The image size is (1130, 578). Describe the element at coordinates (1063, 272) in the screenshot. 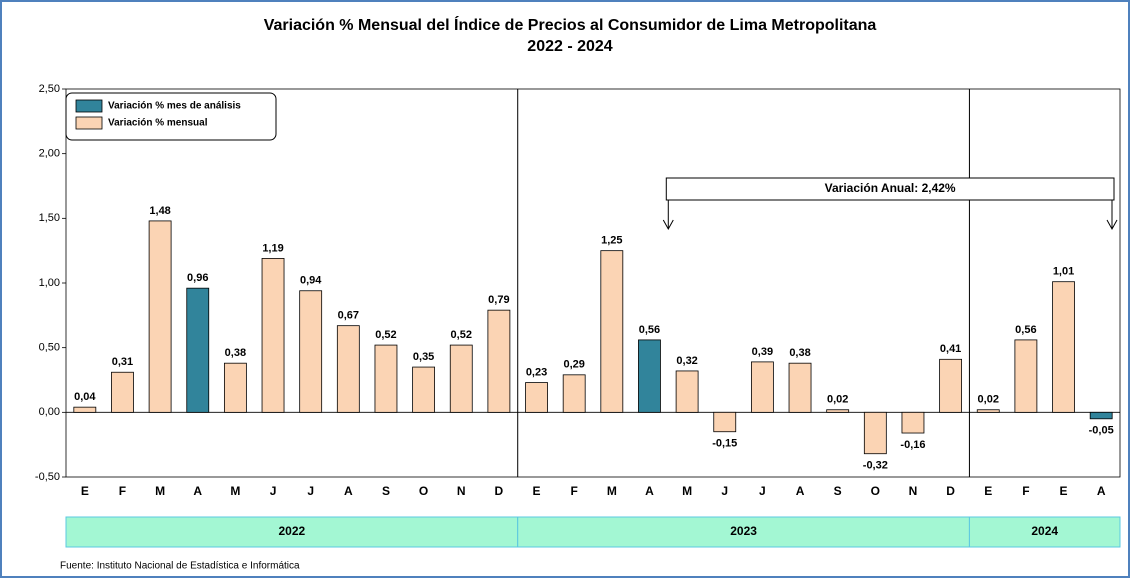

I see `value-label: 1,01` at that location.